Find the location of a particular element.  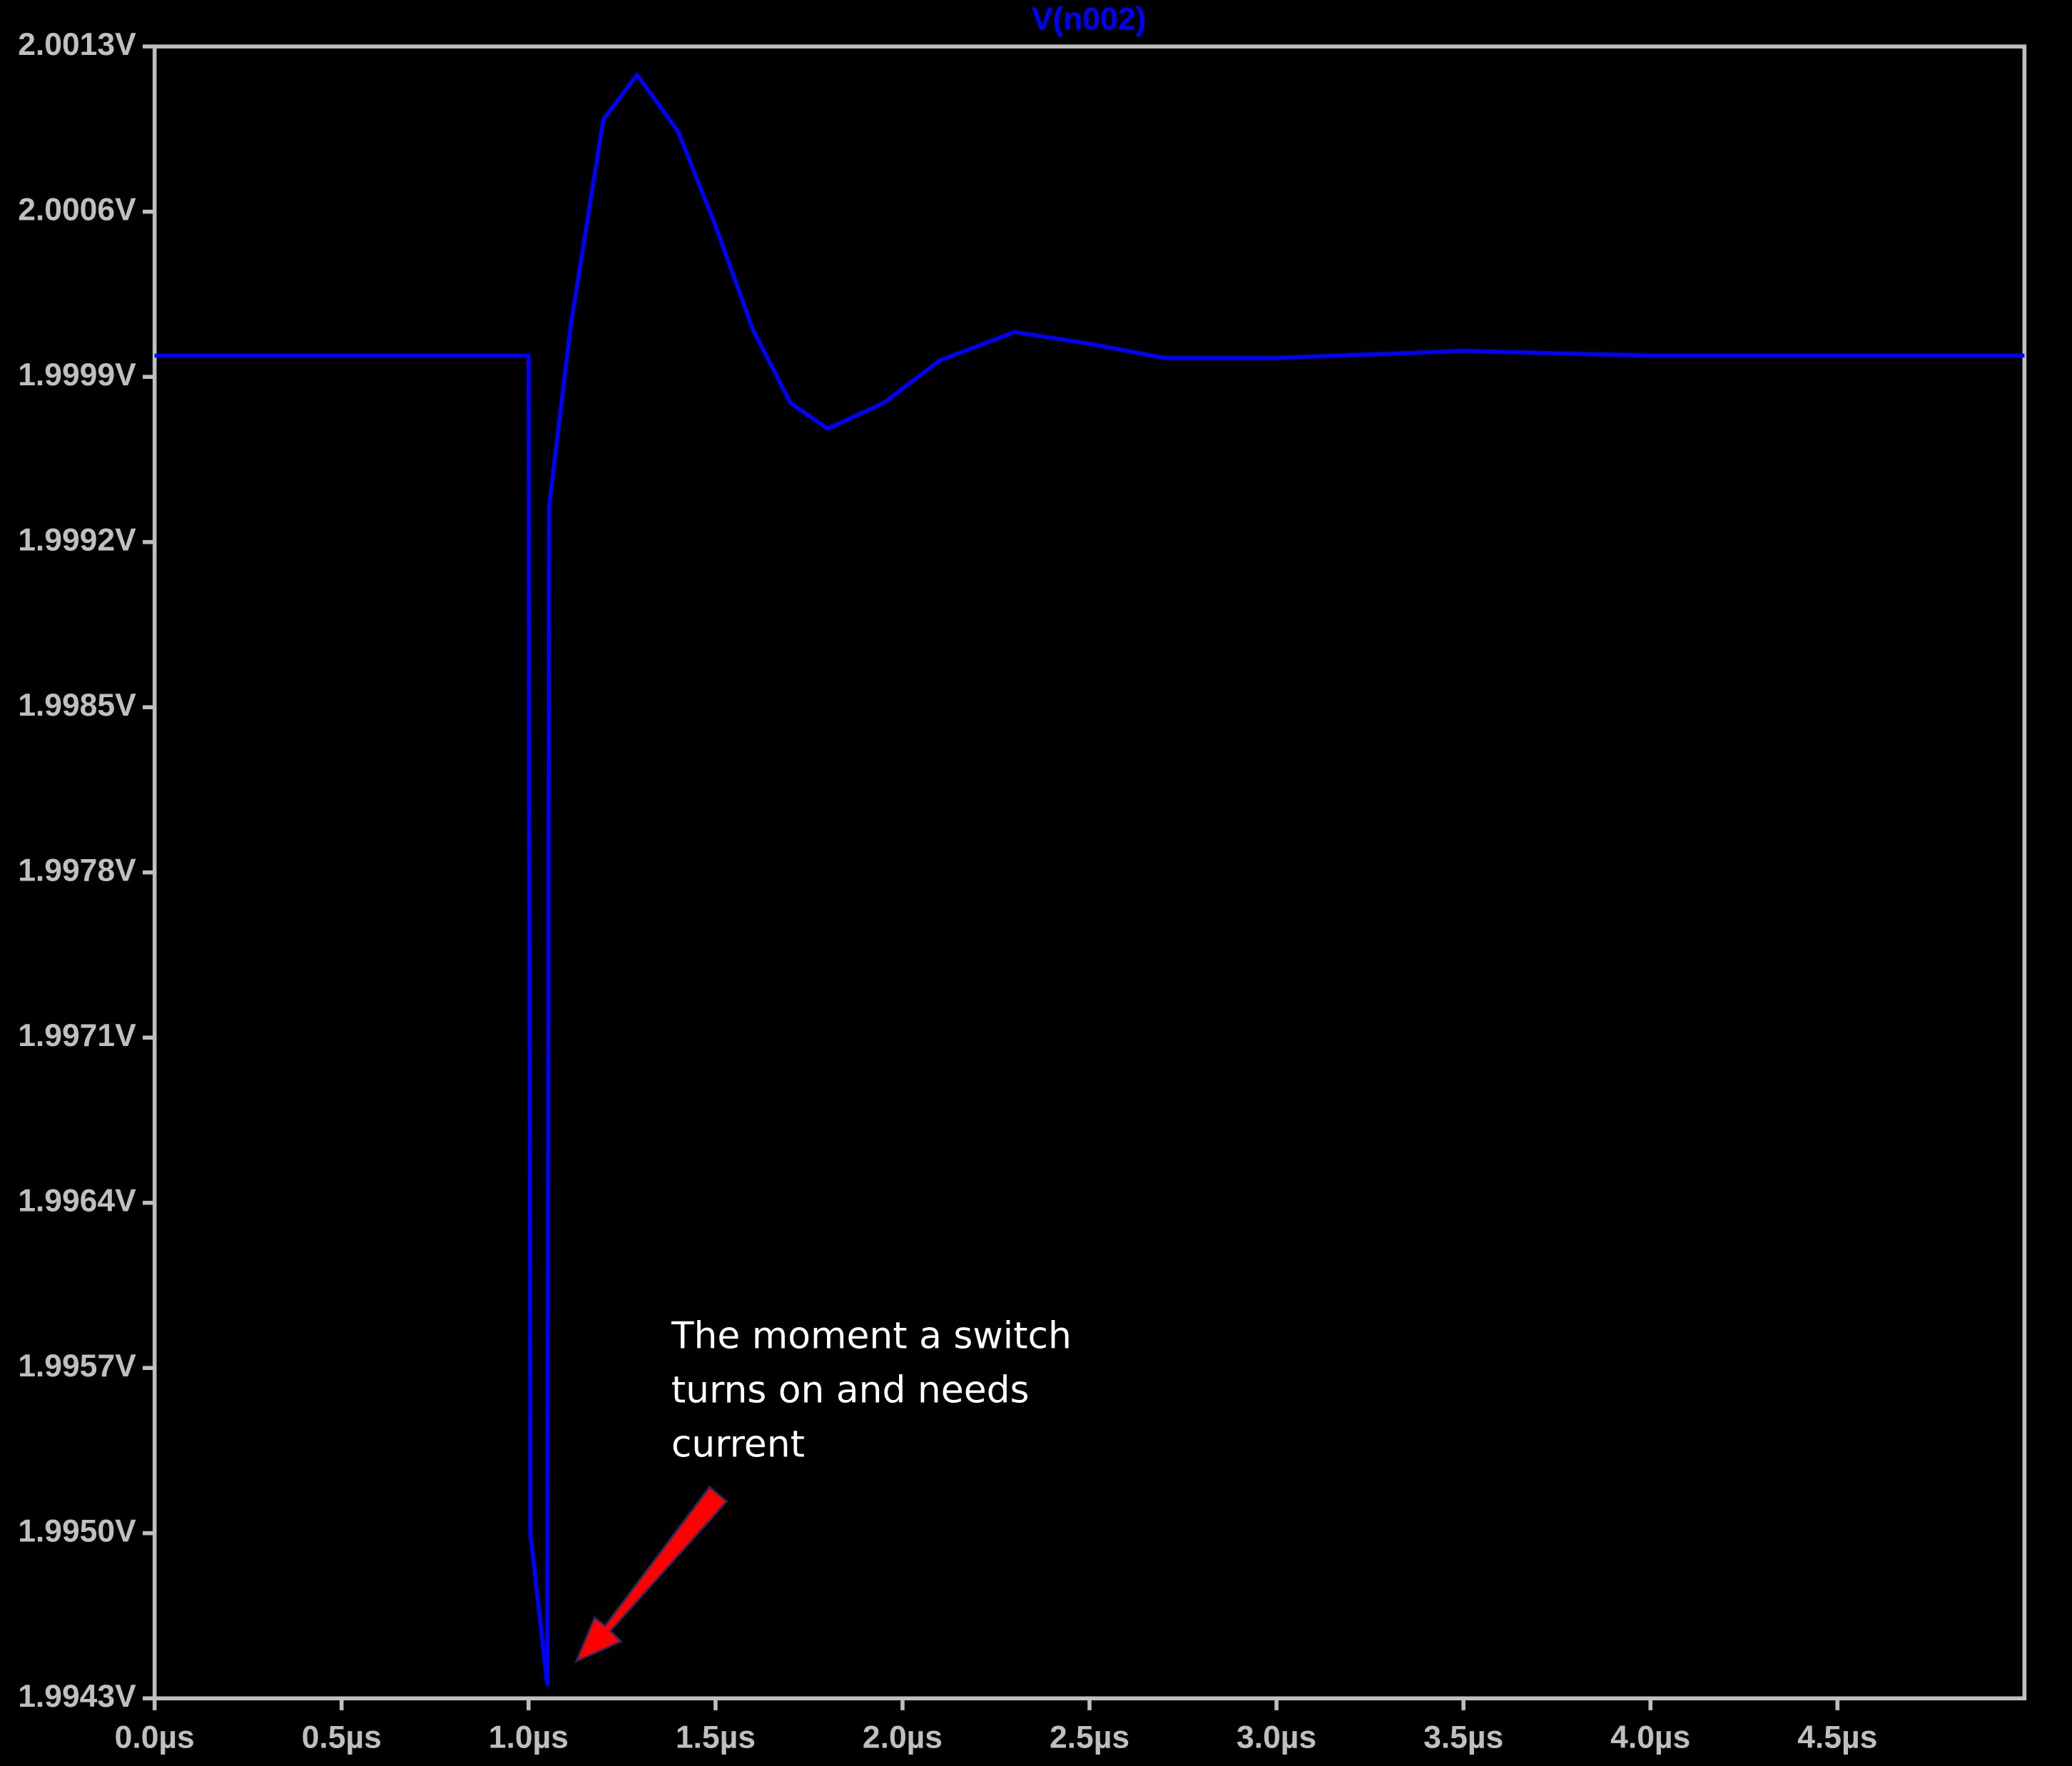

y-tick-label: 1.9985V is located at coordinates (77, 705).